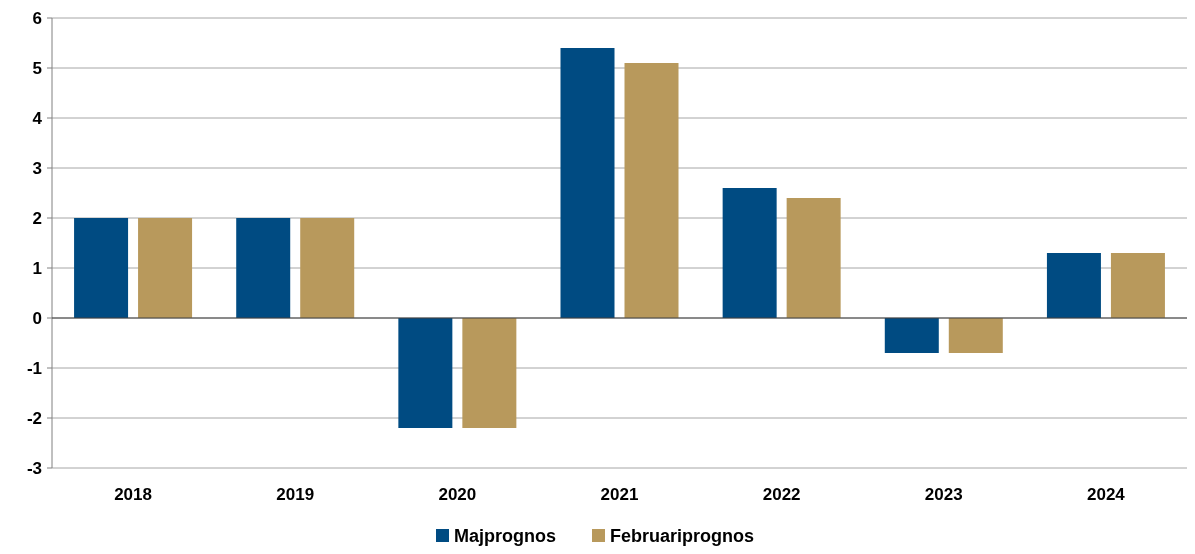 This screenshot has height=554, width=1195. I want to click on y-tick-label: 6, so click(37, 18).